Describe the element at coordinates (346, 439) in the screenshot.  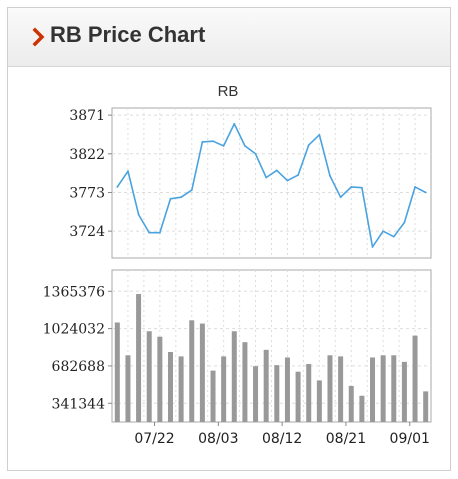
I see `x-tick-label: 08/21` at that location.